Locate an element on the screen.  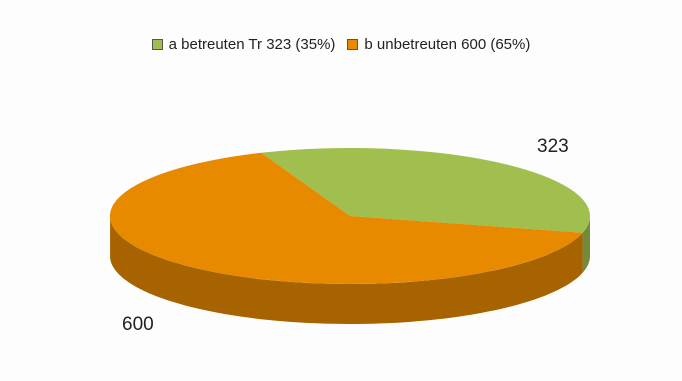
legend-item-betreuten: a betreuten Tr 323 (35%) is located at coordinates (243, 44).